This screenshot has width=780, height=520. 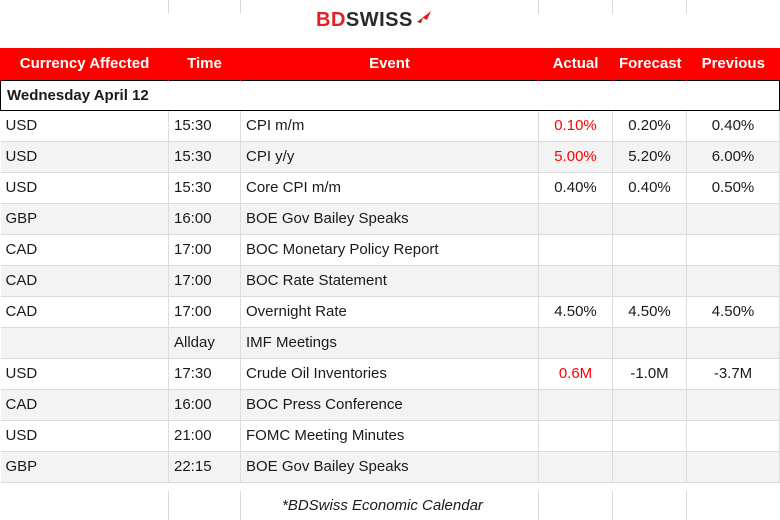 I want to click on cell-time: 22:15, so click(x=204, y=467).